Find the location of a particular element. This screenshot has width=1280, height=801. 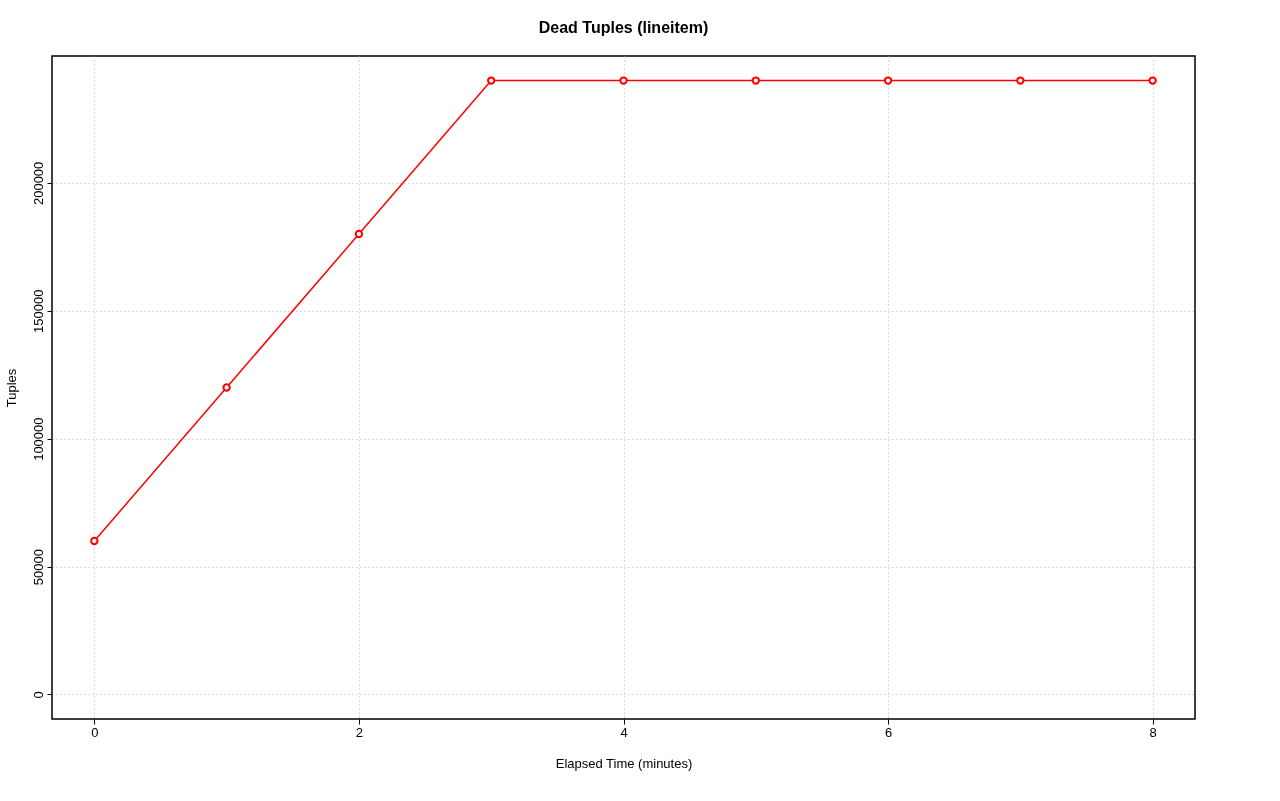

x-tick-label: 8 is located at coordinates (1153, 732).